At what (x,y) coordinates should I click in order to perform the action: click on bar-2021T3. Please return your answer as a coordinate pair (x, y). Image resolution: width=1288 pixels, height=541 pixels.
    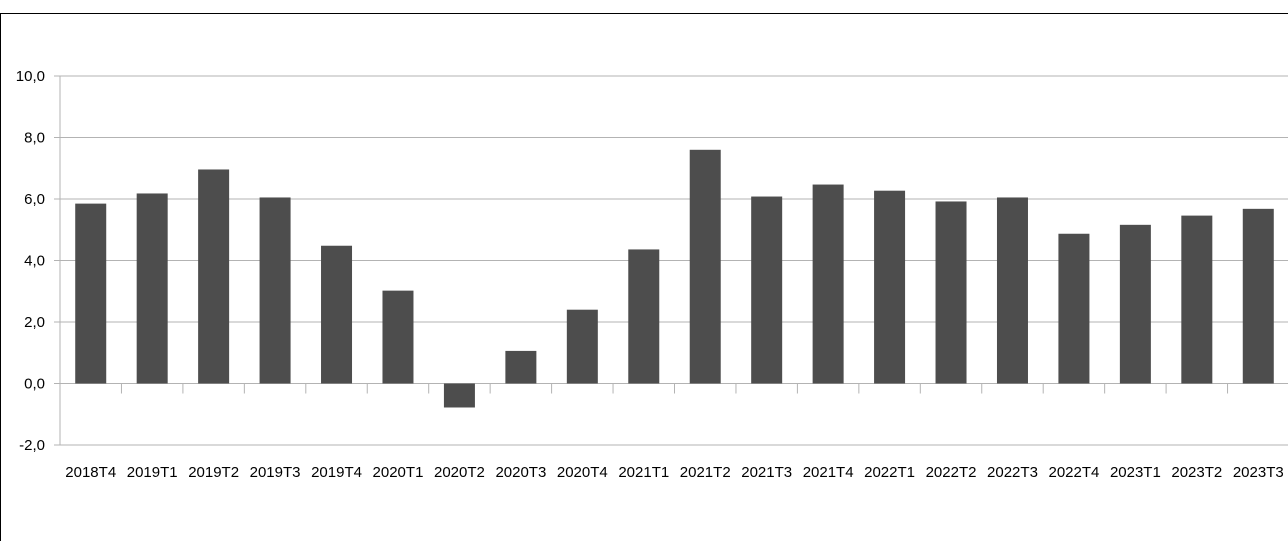
    Looking at the image, I should click on (767, 290).